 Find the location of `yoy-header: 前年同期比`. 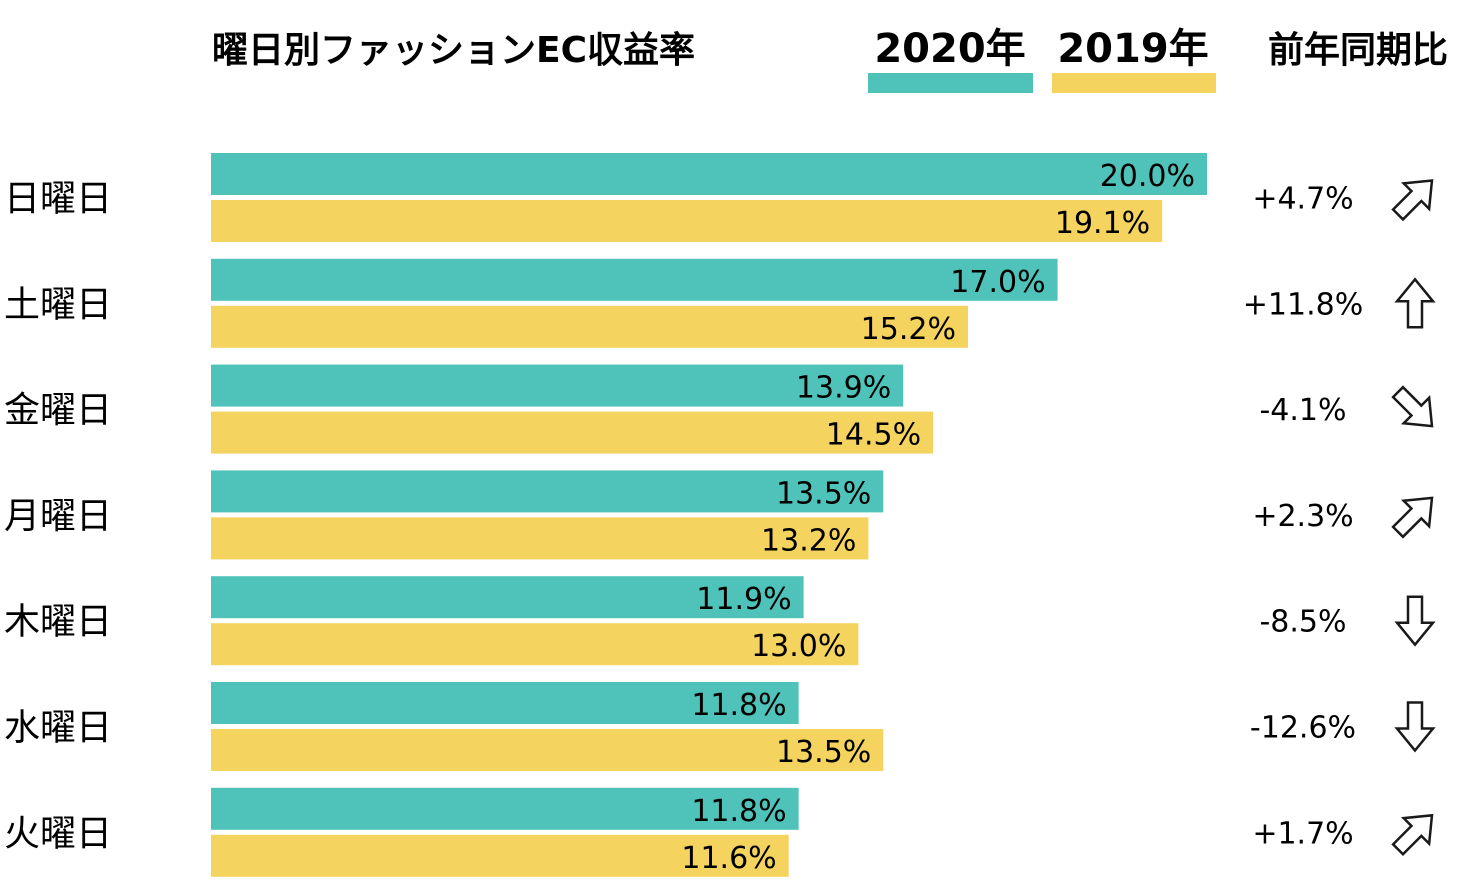

yoy-header: 前年同期比 is located at coordinates (1358, 50).